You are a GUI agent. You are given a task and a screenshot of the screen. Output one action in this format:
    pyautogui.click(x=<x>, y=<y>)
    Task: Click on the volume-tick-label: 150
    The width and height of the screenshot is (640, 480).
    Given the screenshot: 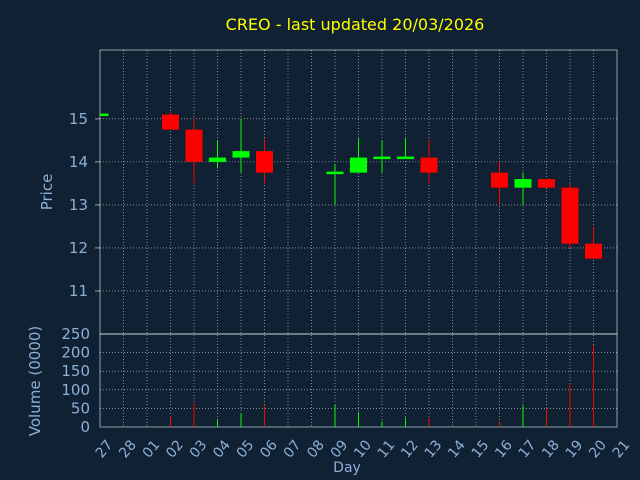 What is the action you would take?
    pyautogui.click(x=75, y=371)
    